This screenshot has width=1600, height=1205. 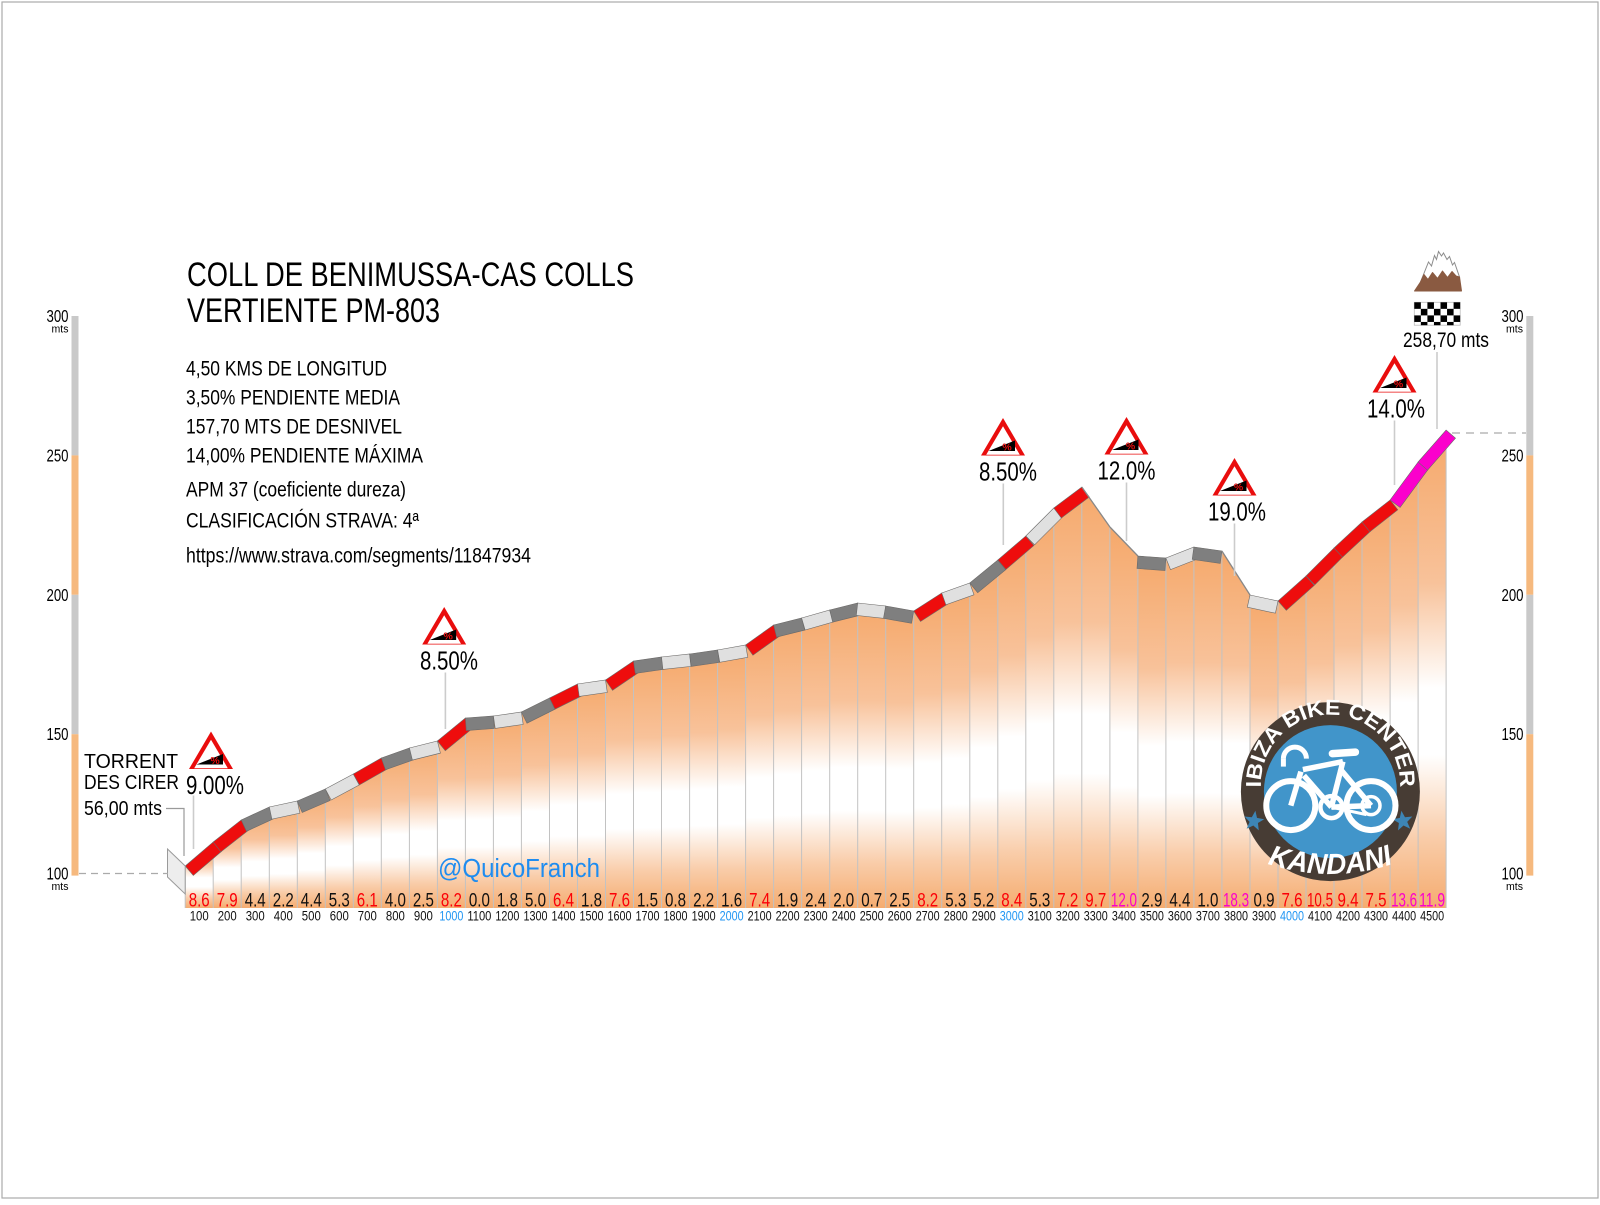 What do you see at coordinates (843, 901) in the screenshot?
I see `svg-text: 2.0` at bounding box center [843, 901].